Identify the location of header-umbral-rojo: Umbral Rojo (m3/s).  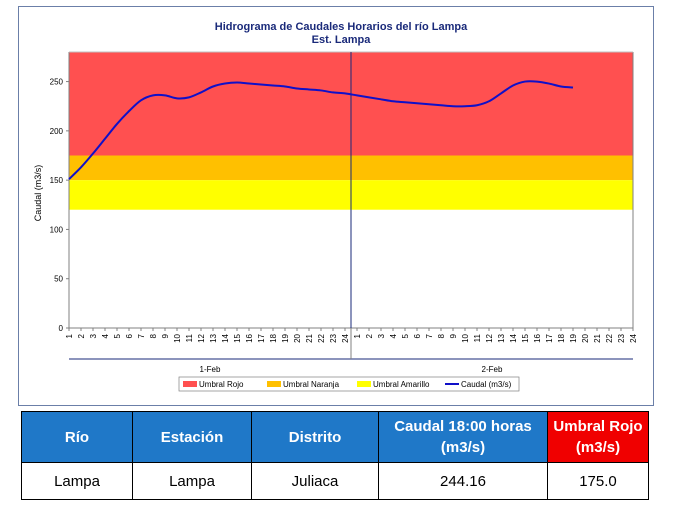
(598, 437).